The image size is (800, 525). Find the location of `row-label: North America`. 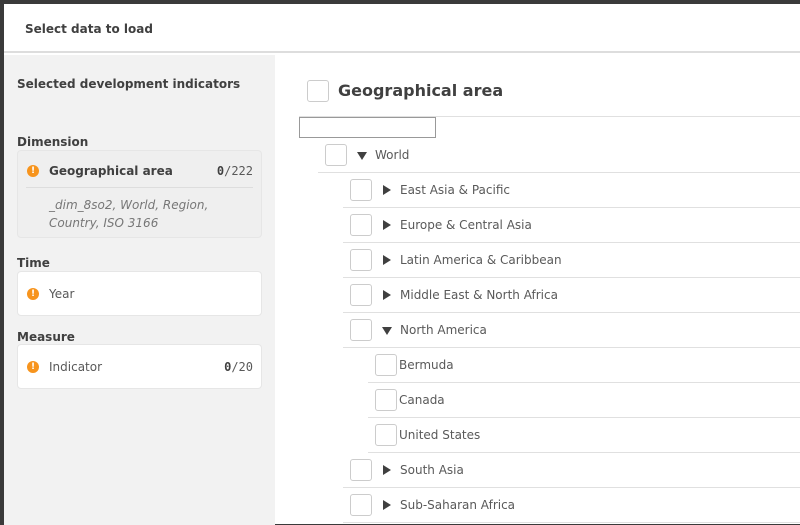

row-label: North America is located at coordinates (443, 330).